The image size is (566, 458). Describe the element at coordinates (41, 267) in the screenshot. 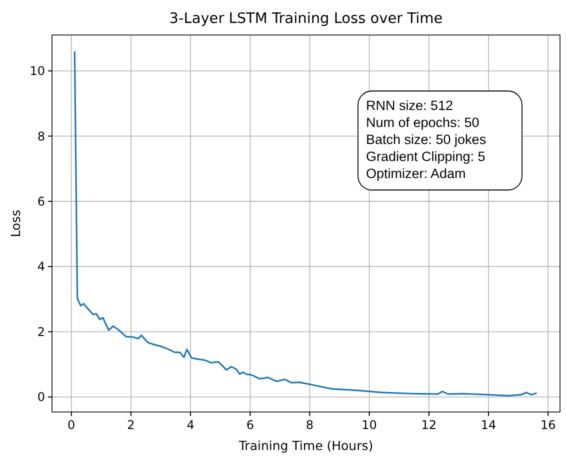

I see `y-tick-label: 4` at that location.